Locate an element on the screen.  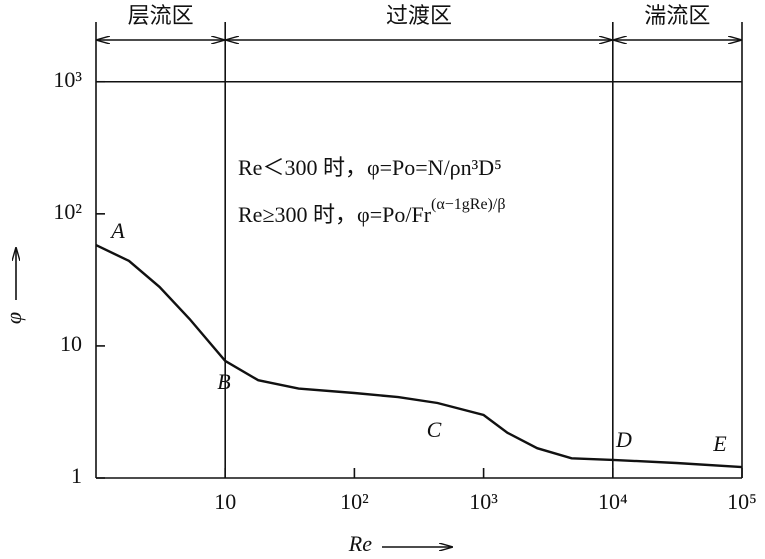
point-label: B is located at coordinates (223, 381).